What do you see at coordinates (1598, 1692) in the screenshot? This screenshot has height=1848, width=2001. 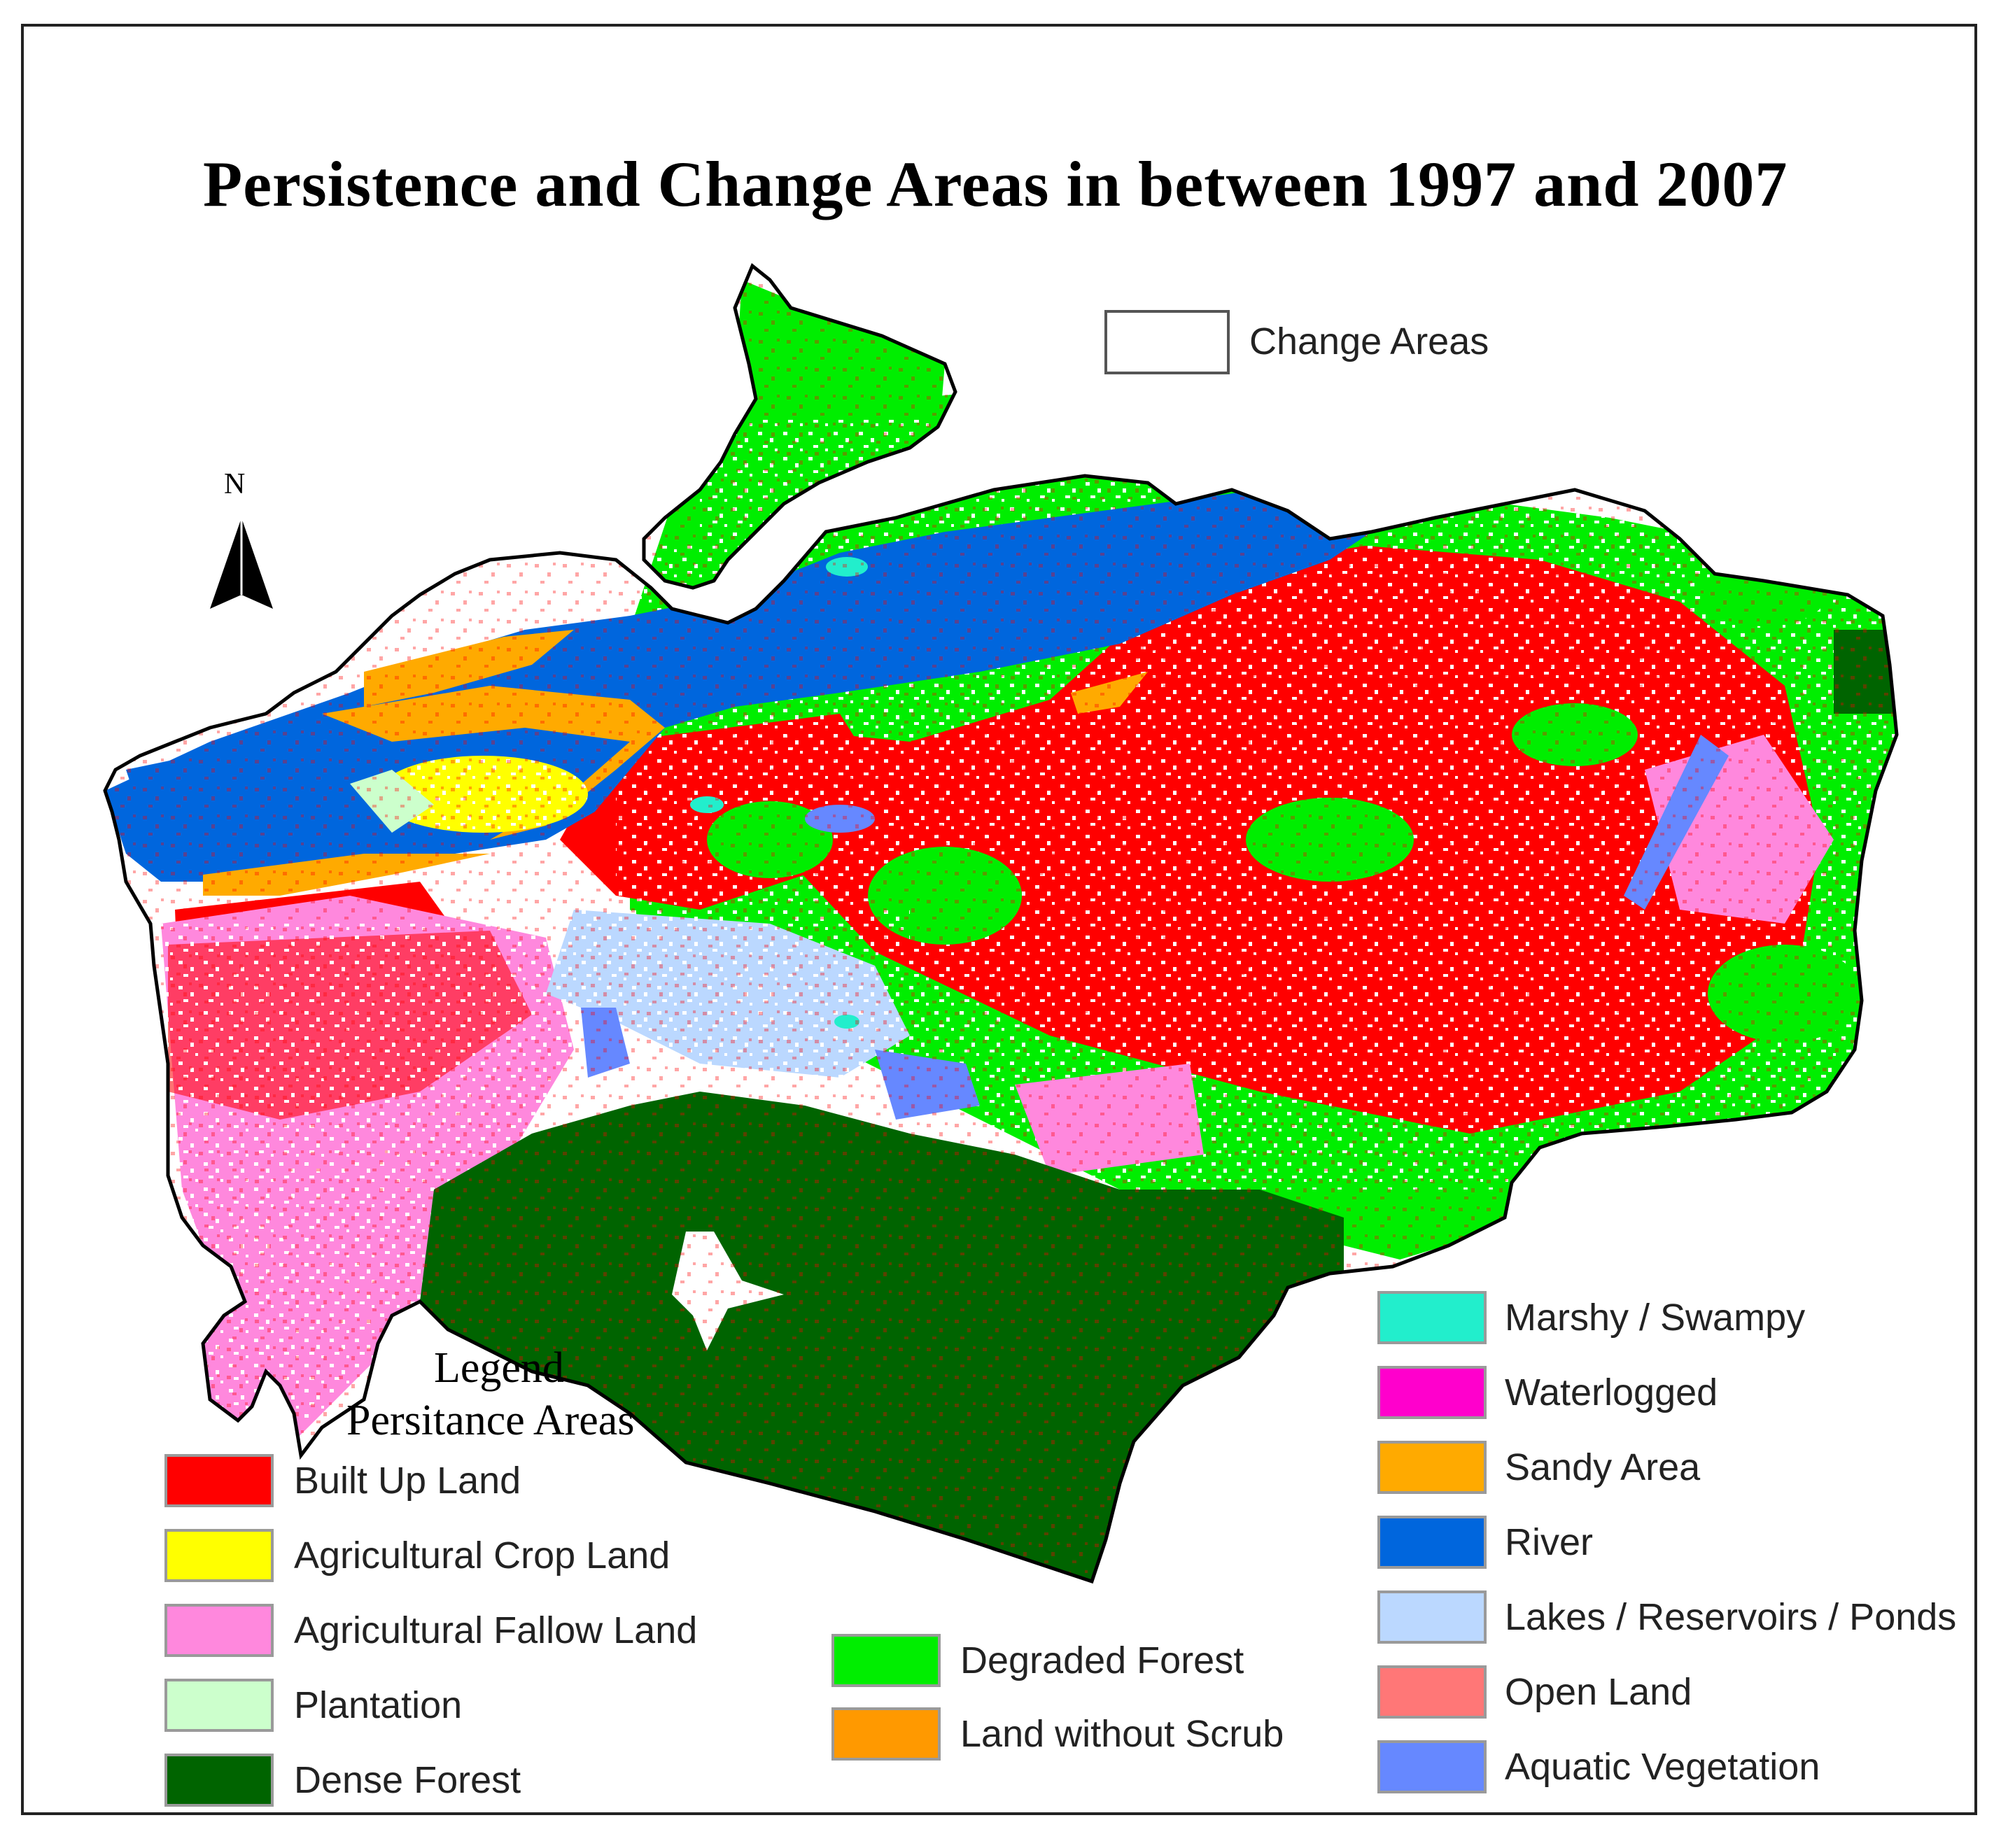 I see `legend-label: Open Land` at bounding box center [1598, 1692].